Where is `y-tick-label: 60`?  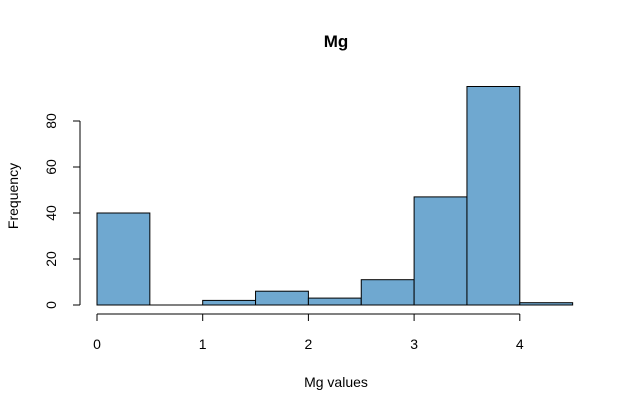
y-tick-label: 60 is located at coordinates (51, 167).